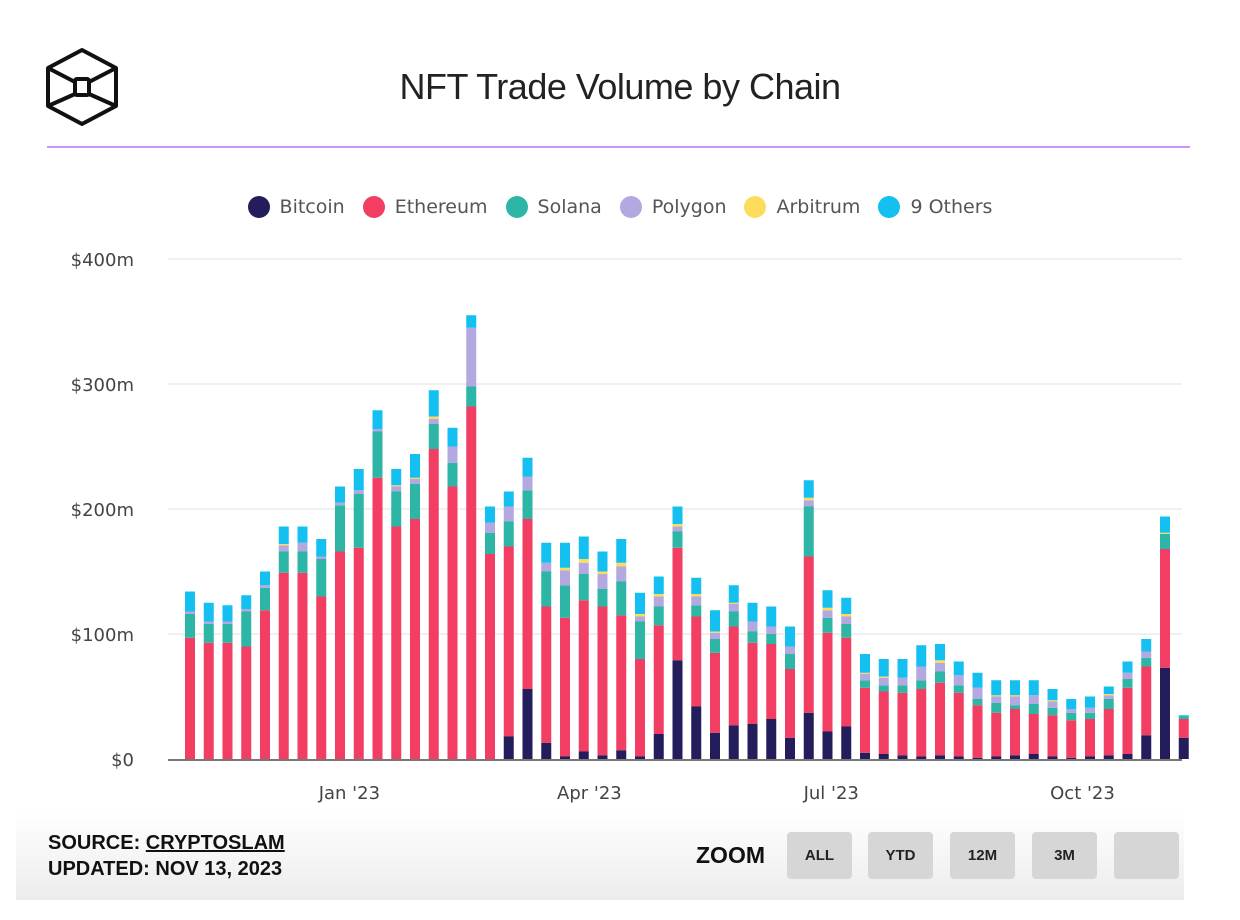 The height and width of the screenshot is (920, 1240). What do you see at coordinates (425, 207) in the screenshot?
I see `legend-item-ethereum: Ethereum` at bounding box center [425, 207].